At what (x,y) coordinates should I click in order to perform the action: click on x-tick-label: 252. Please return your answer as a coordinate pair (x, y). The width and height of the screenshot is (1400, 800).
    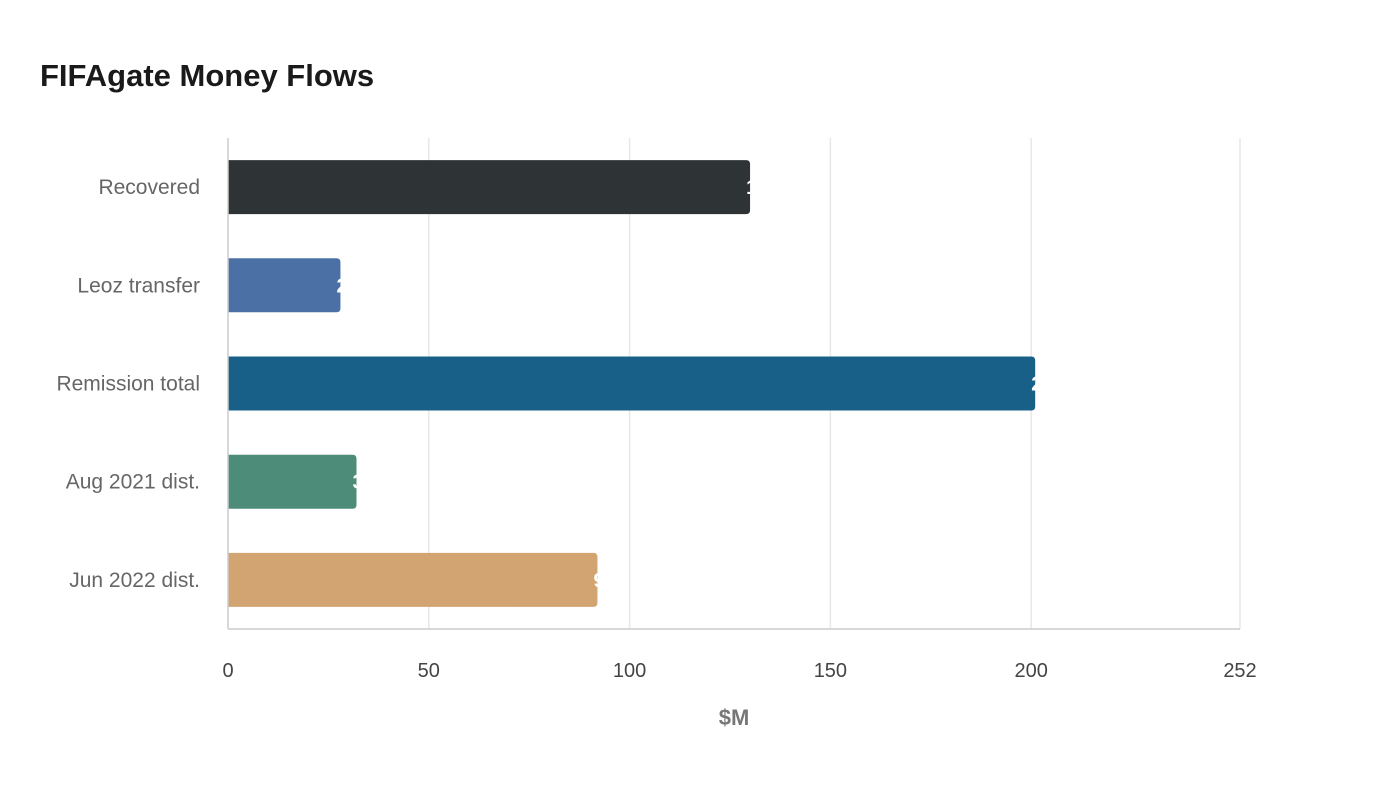
    Looking at the image, I should click on (1239, 671).